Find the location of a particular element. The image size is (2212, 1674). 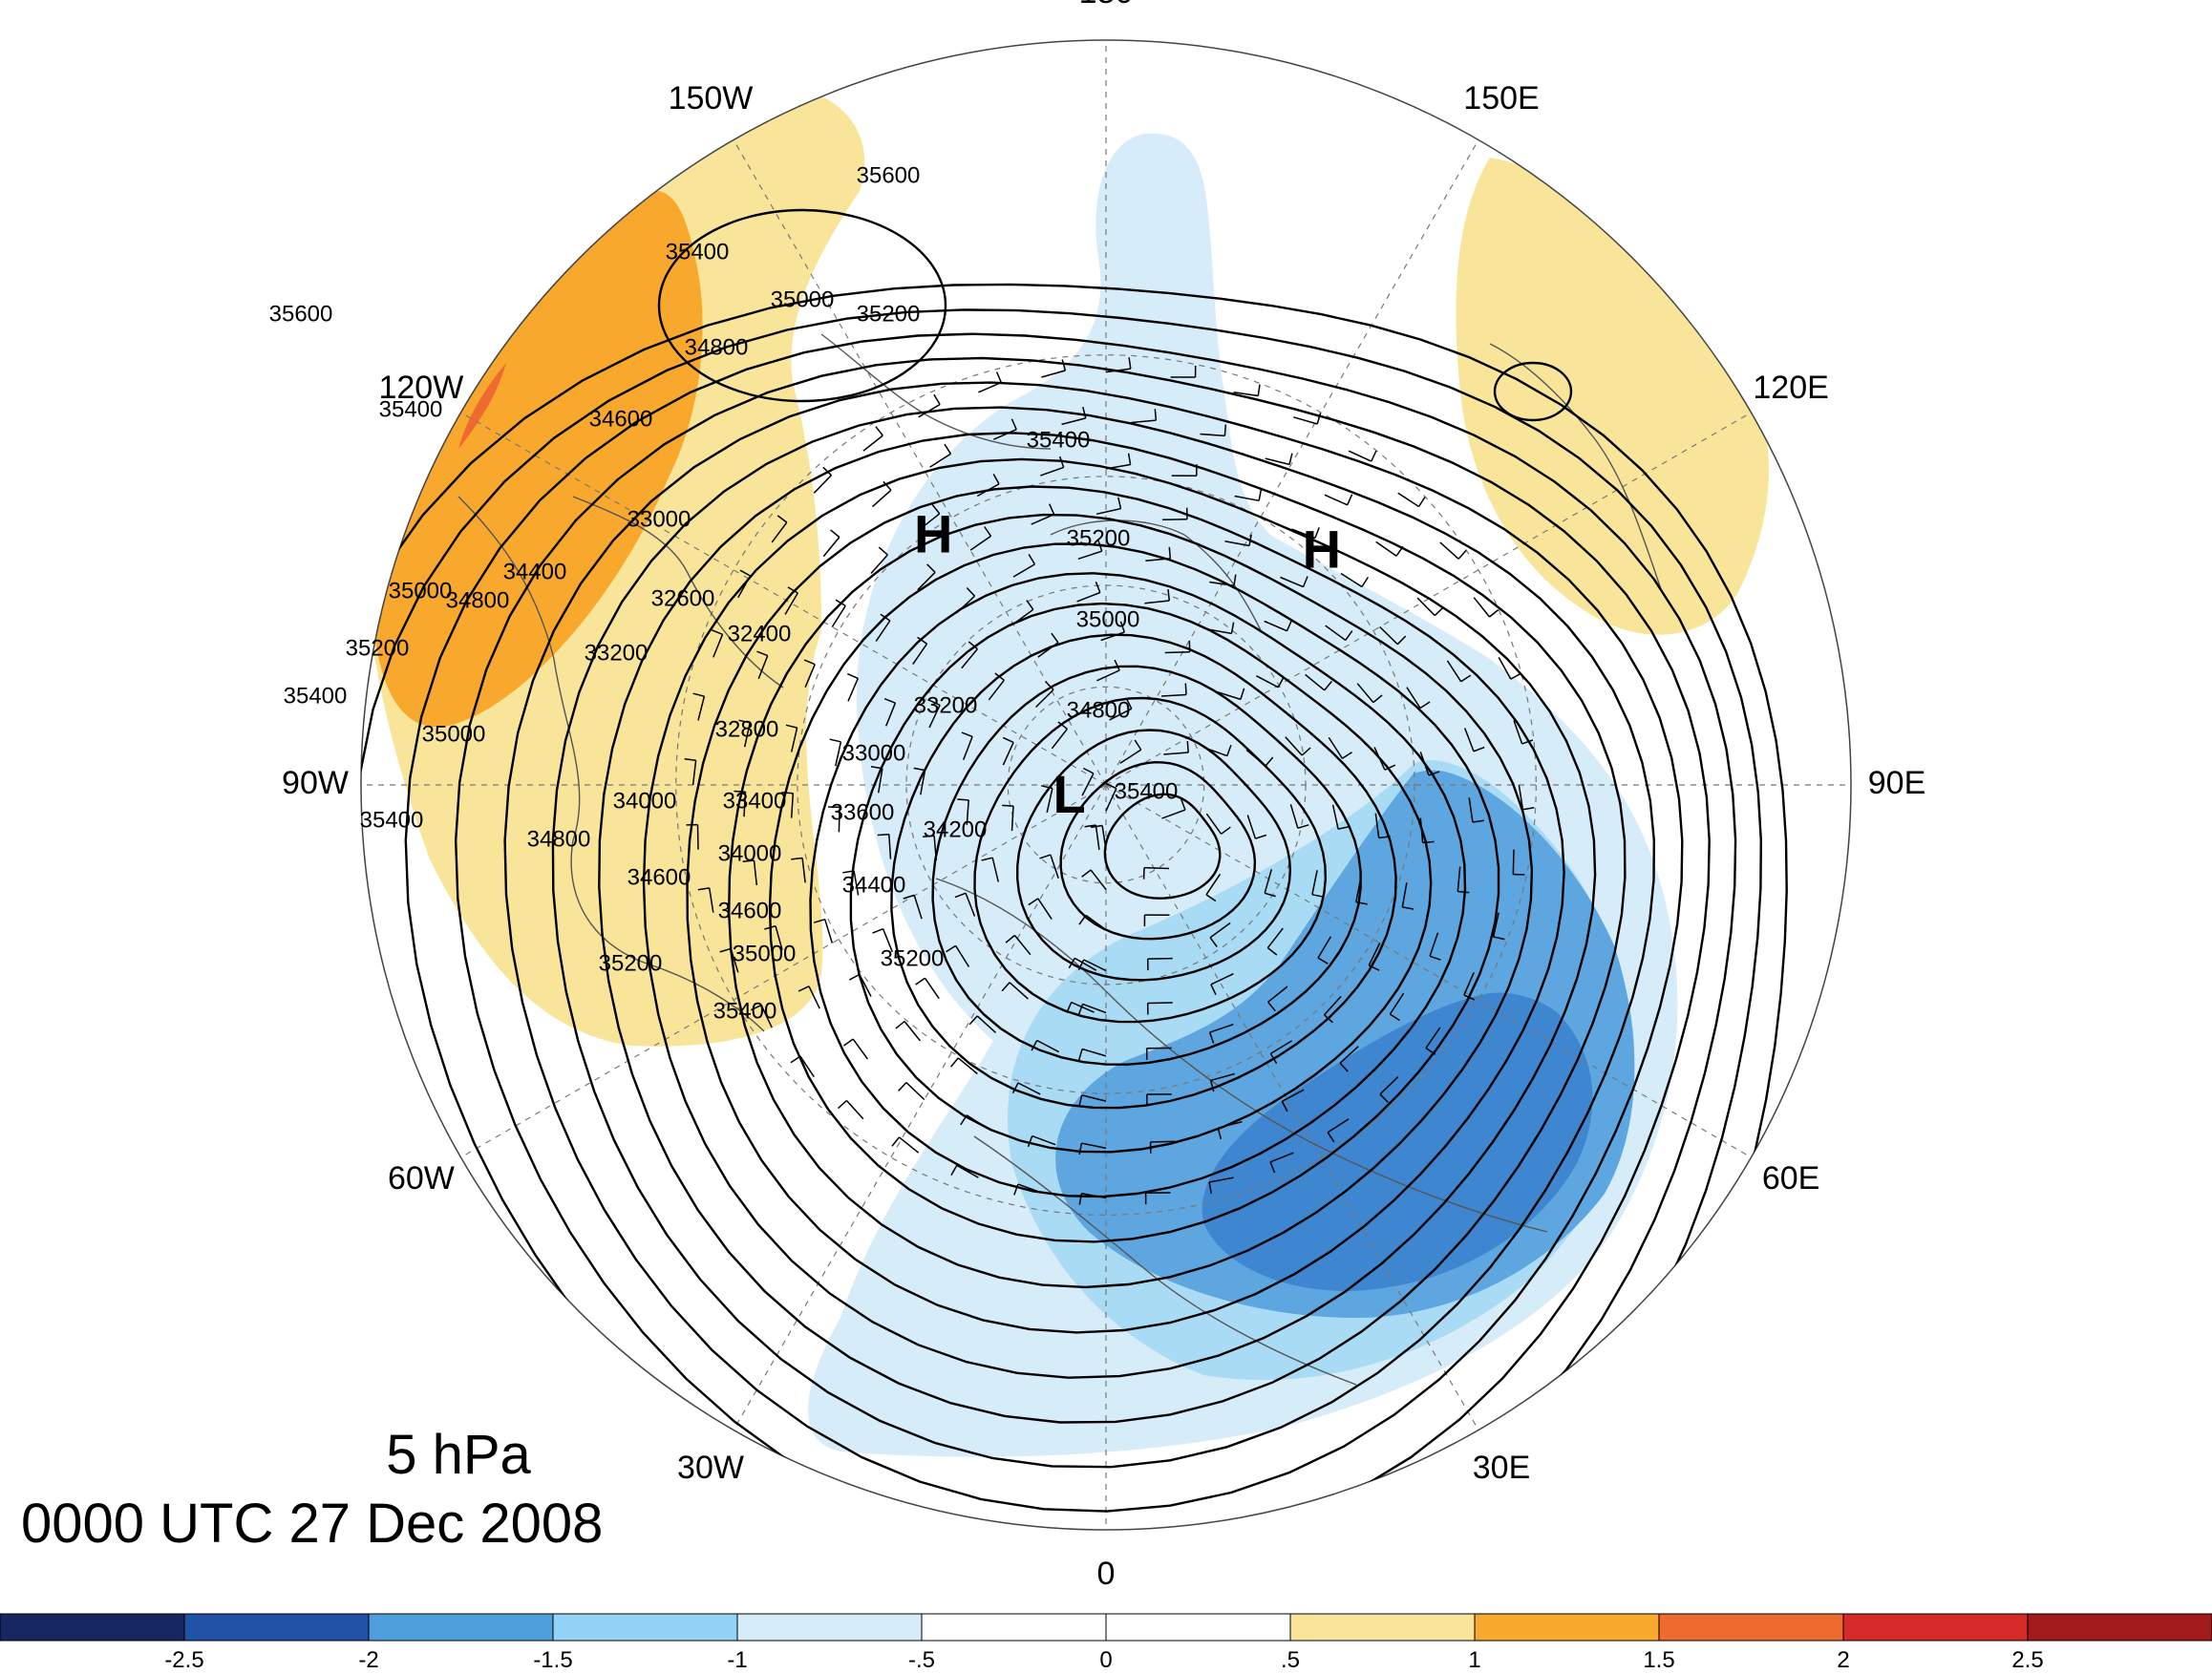

shade-pos-east is located at coordinates (1613, 396).